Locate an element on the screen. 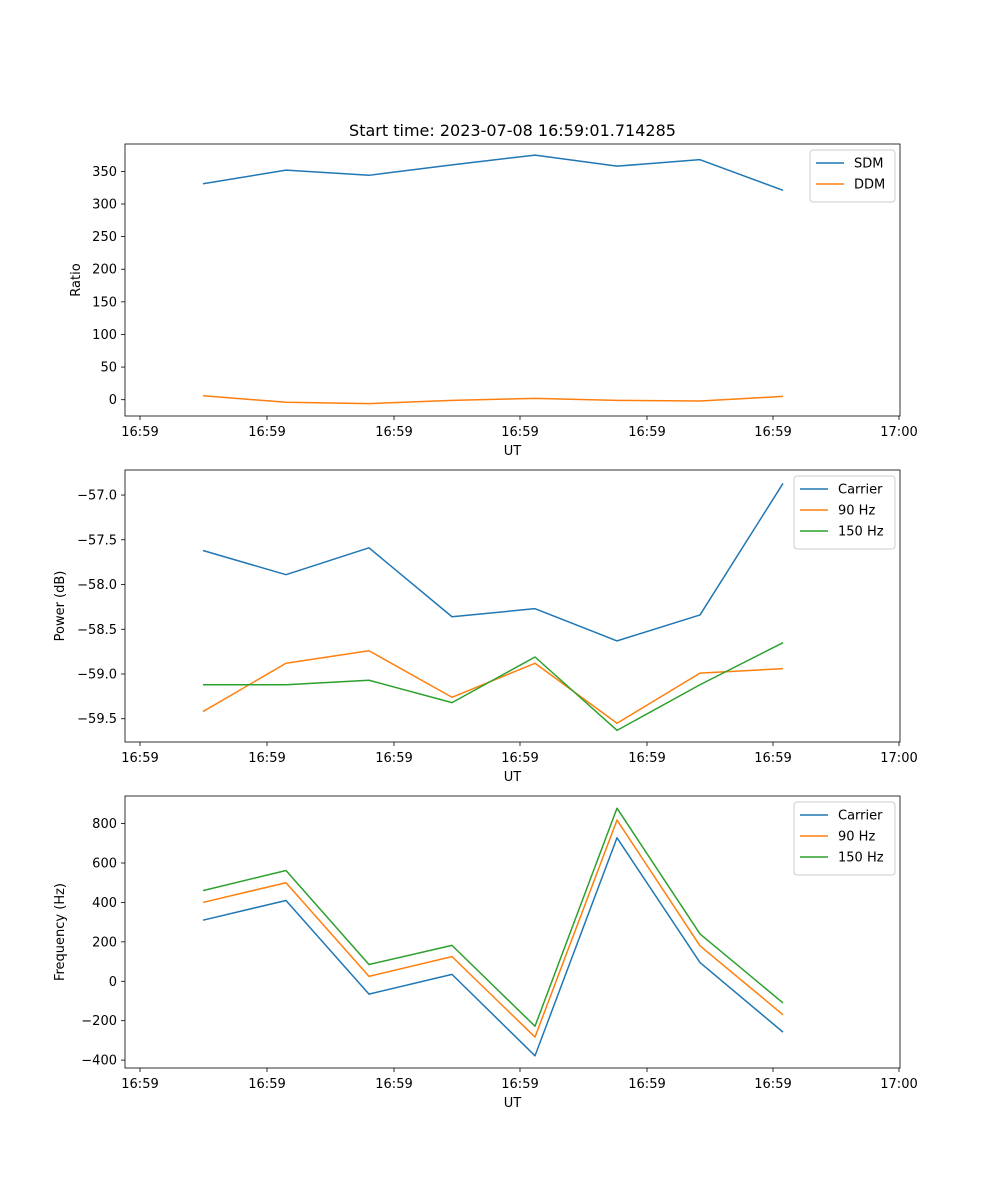 The image size is (1000, 1200). series-line-sdm is located at coordinates (493, 173).